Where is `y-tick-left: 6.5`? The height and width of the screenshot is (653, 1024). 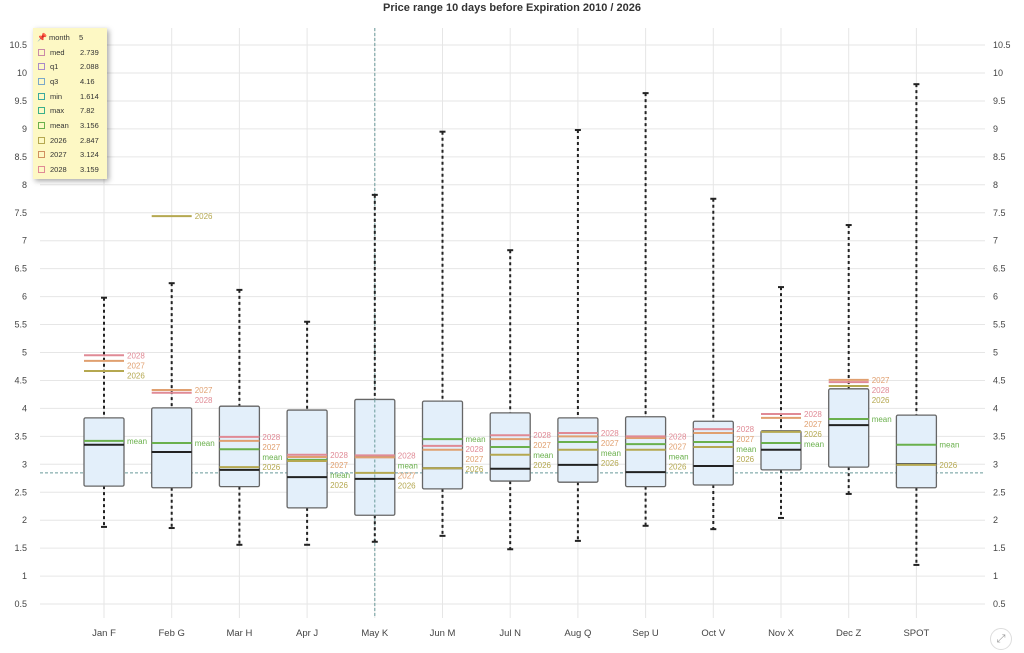 y-tick-left: 6.5 is located at coordinates (20, 269).